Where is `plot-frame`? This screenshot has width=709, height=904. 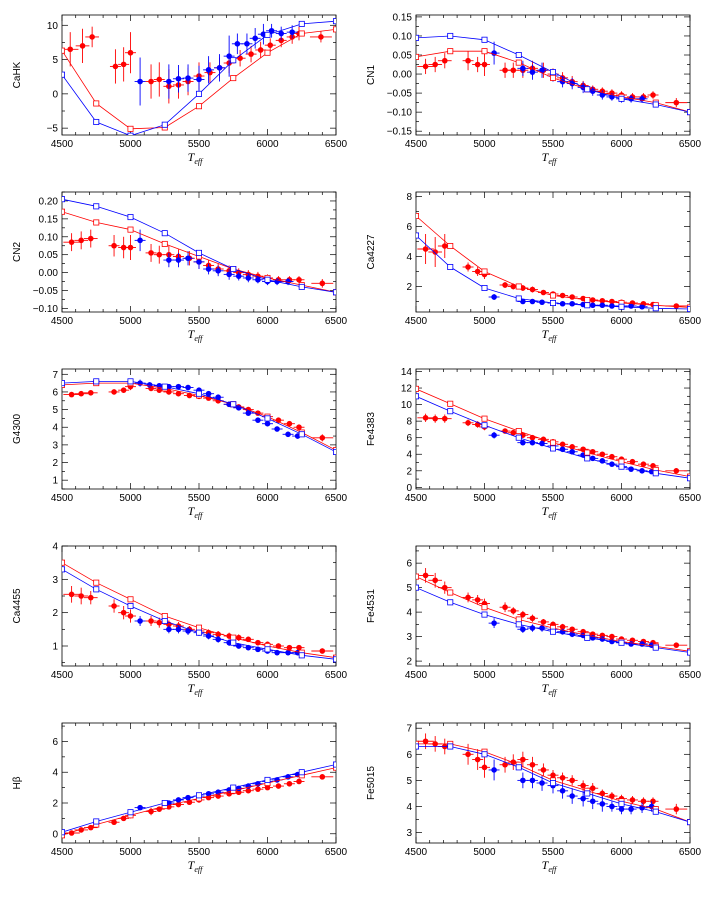
plot-frame is located at coordinates (553, 606).